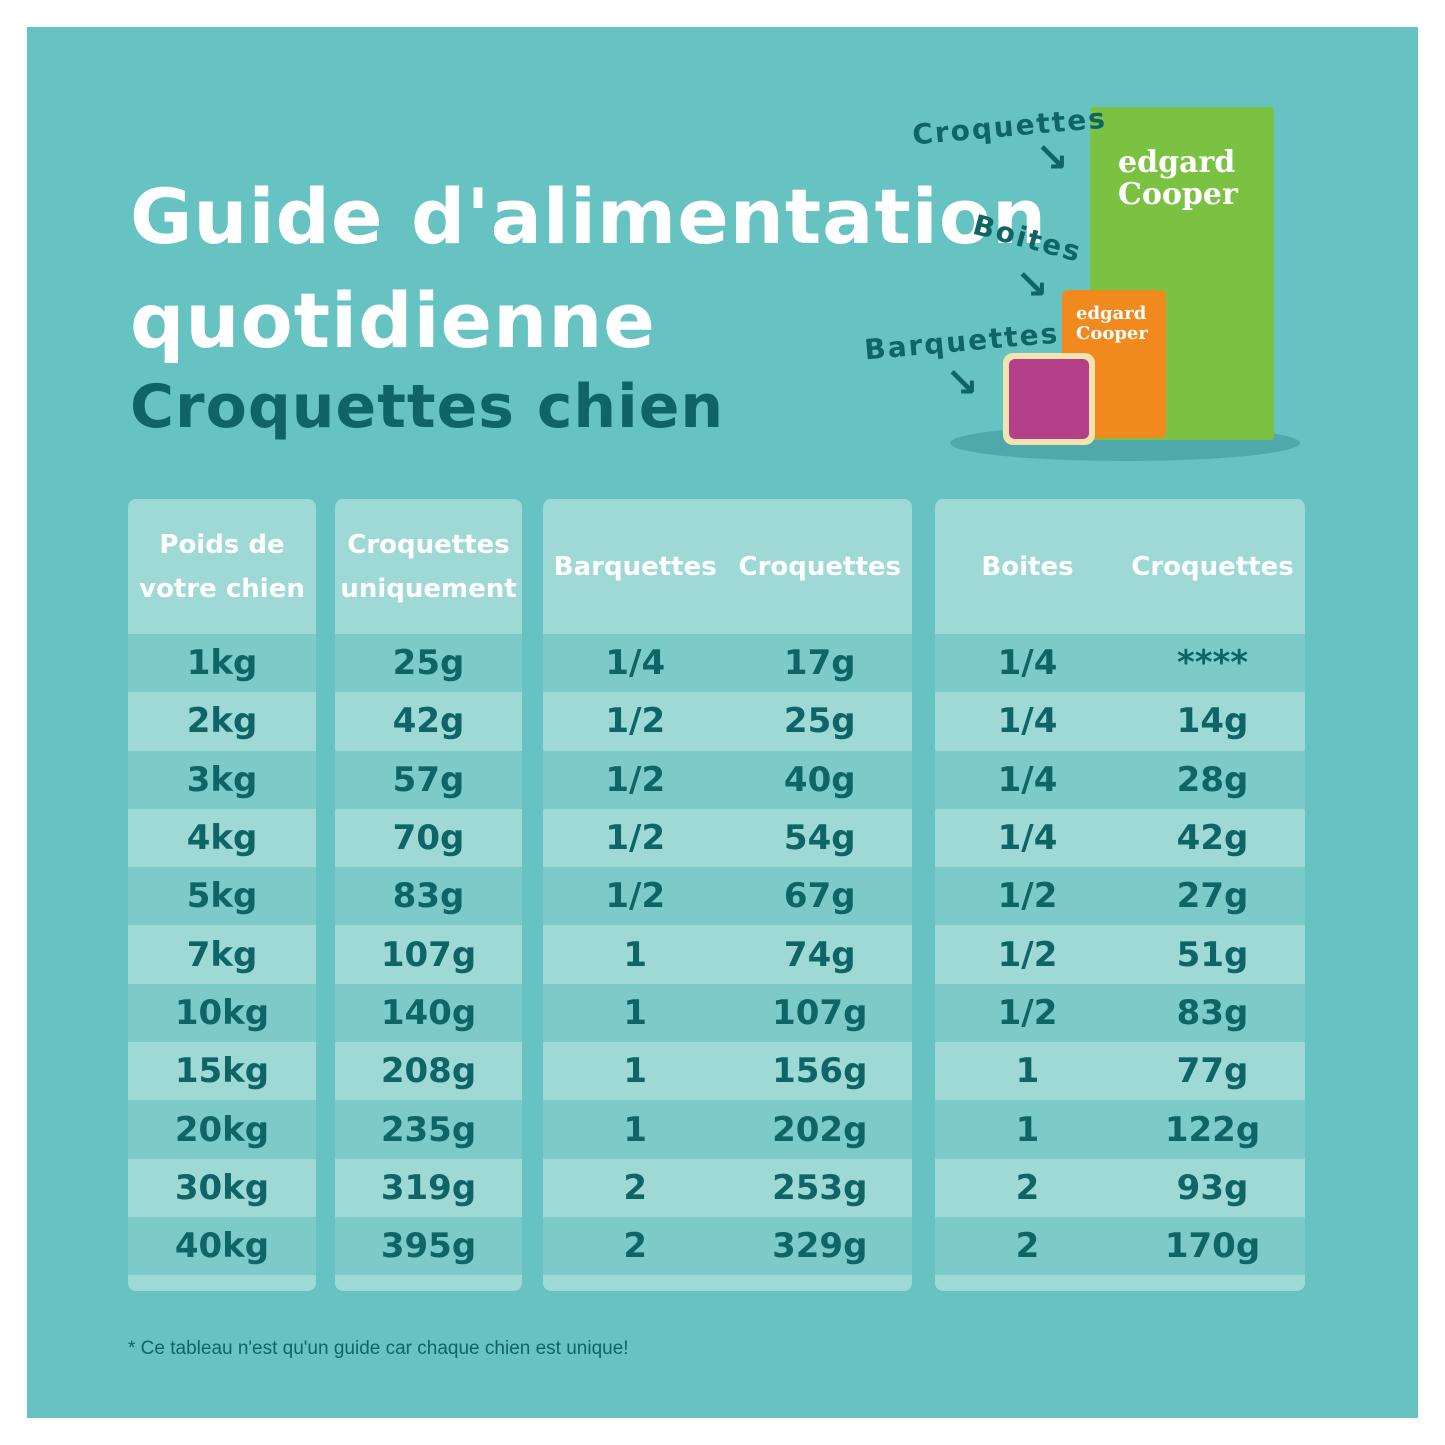 The width and height of the screenshot is (1445, 1445). What do you see at coordinates (1120, 663) in the screenshot?
I see `table-row: 1/4 ****` at bounding box center [1120, 663].